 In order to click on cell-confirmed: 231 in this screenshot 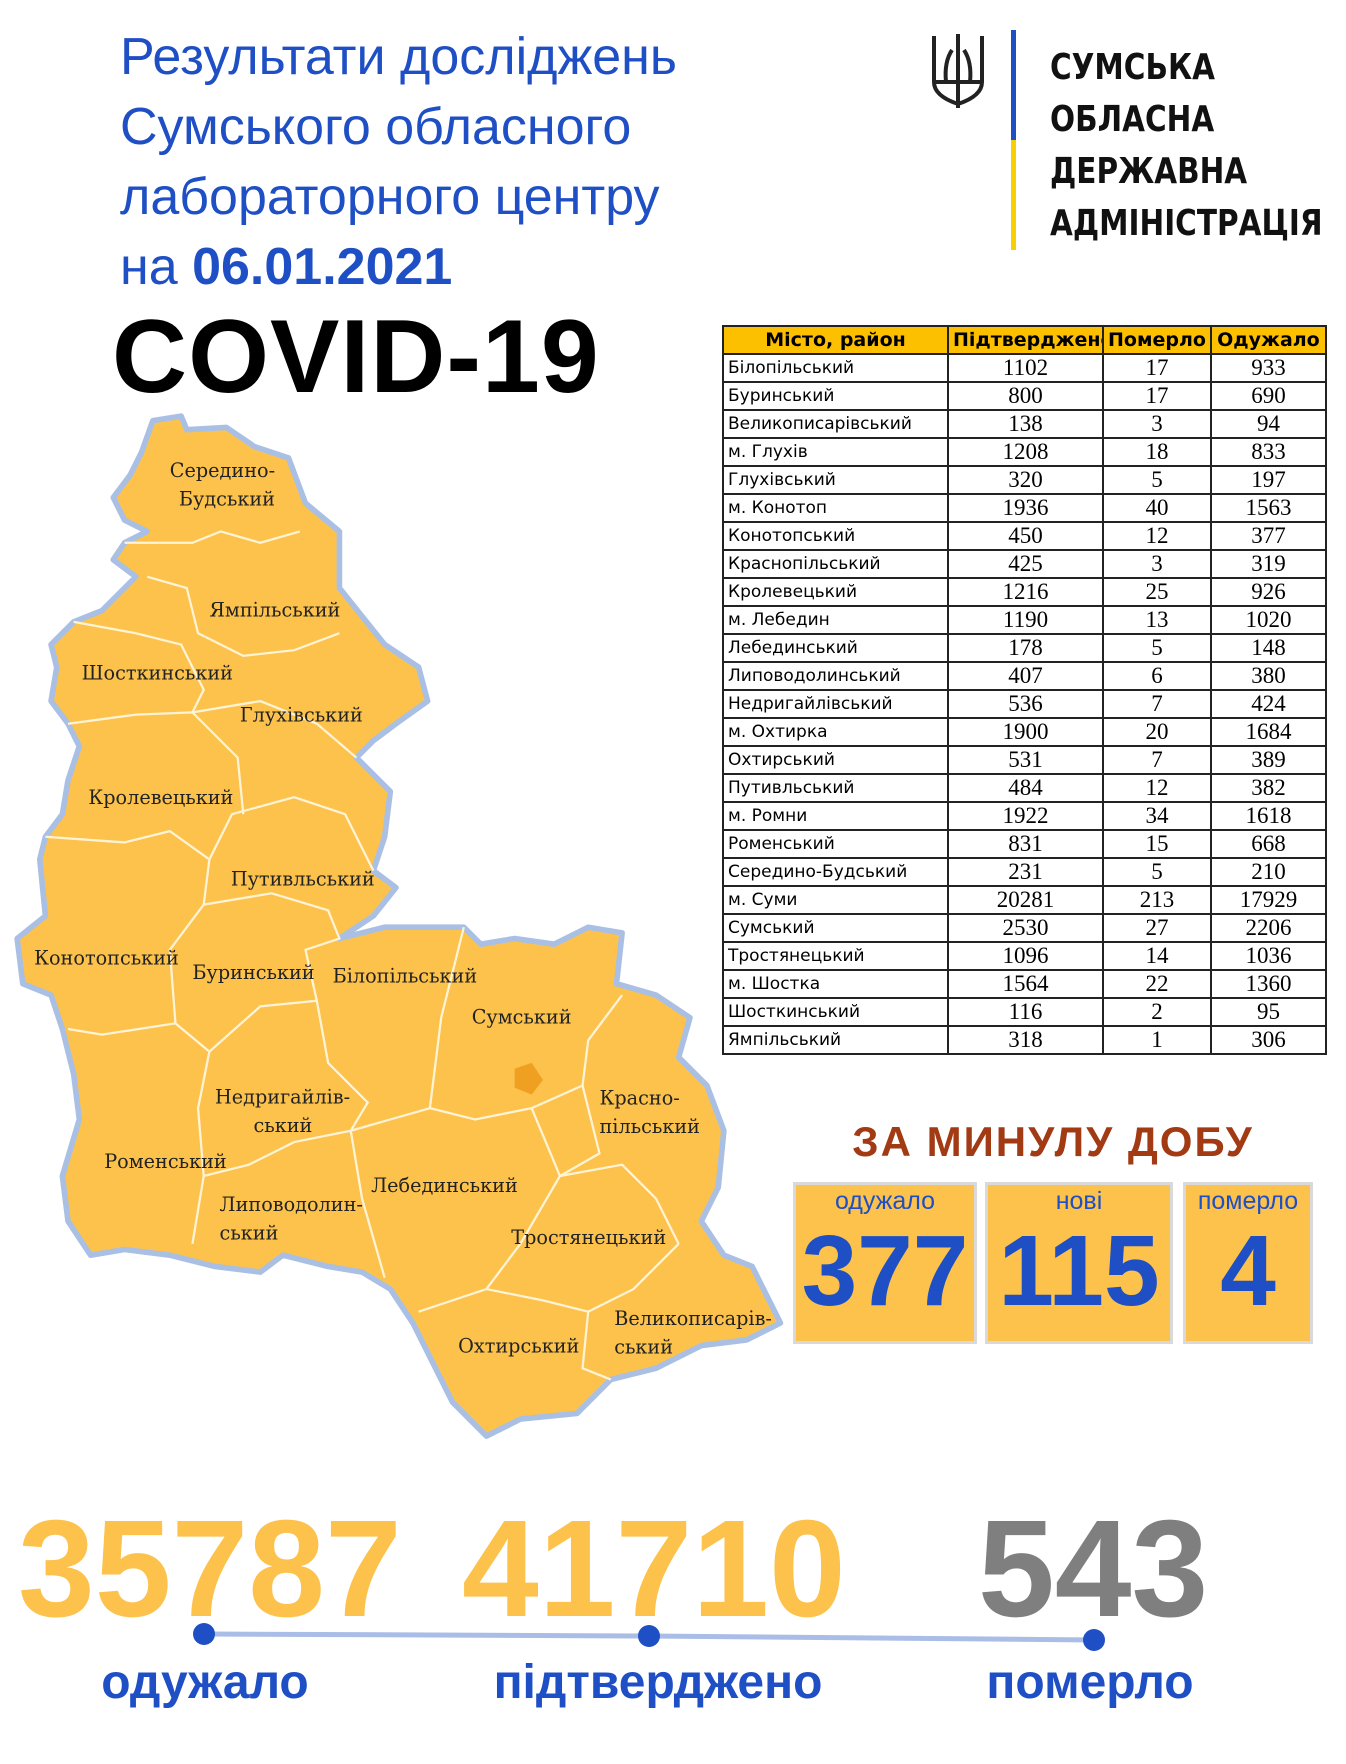, I will do `click(1025, 872)`.